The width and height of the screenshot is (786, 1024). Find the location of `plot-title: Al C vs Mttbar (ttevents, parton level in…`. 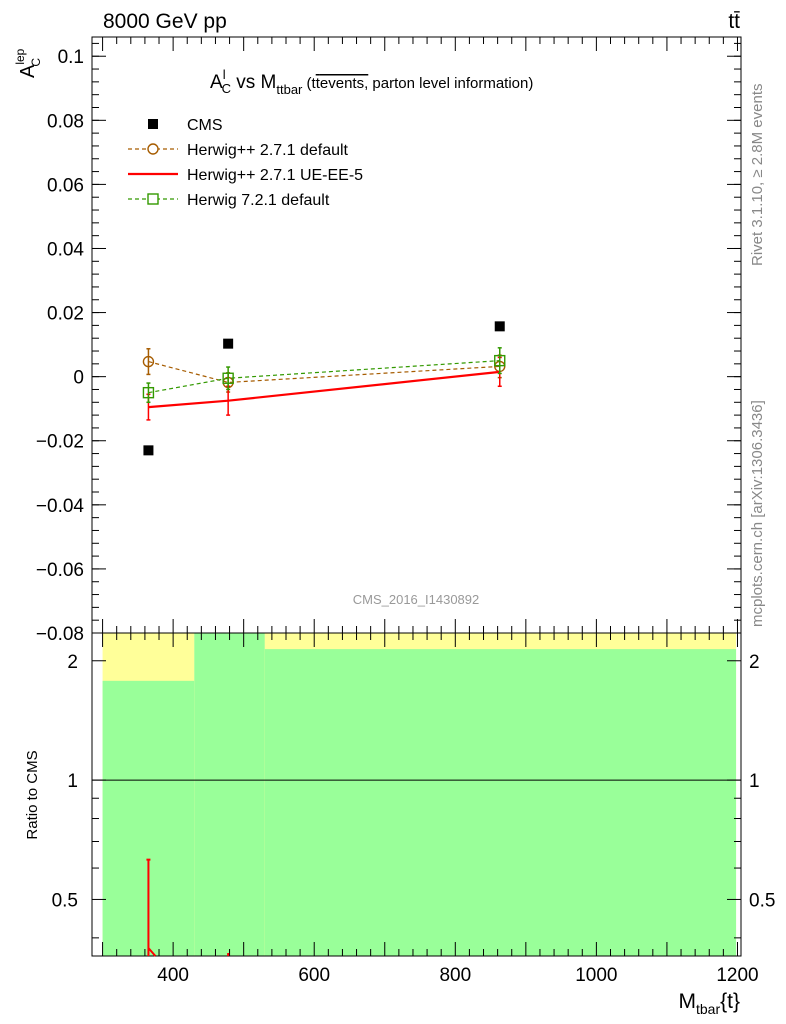

plot-title: Al C vs Mttbar (ttevents, parton level in… is located at coordinates (371, 82).